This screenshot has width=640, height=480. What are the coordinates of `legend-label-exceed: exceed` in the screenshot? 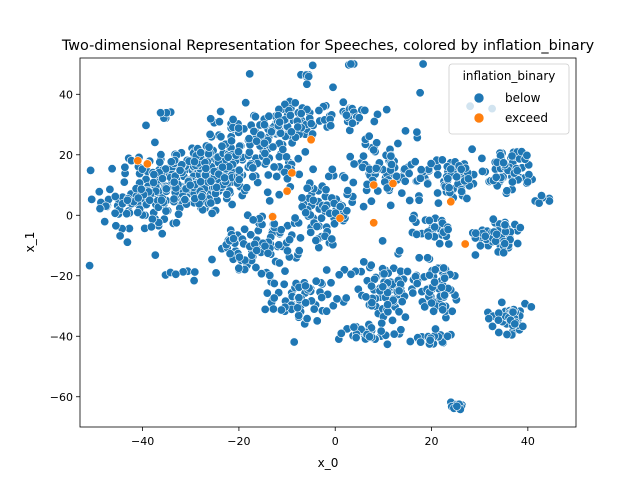 It's located at (526, 118).